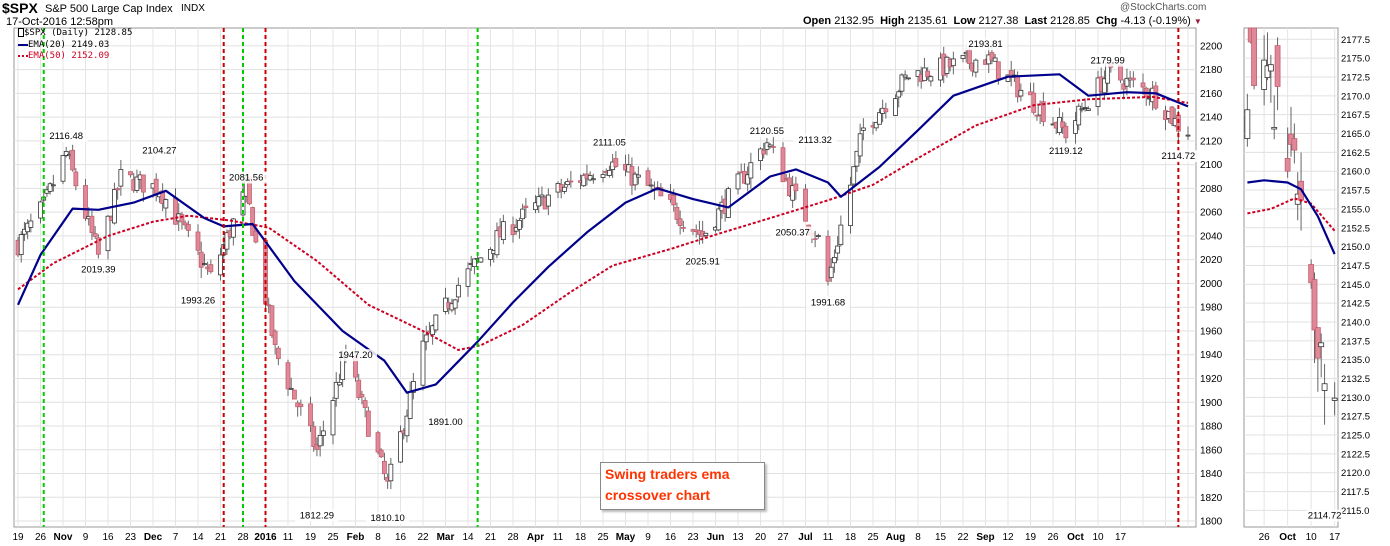  I want to click on side-y-tick-label: 2157.5, so click(1355, 191).